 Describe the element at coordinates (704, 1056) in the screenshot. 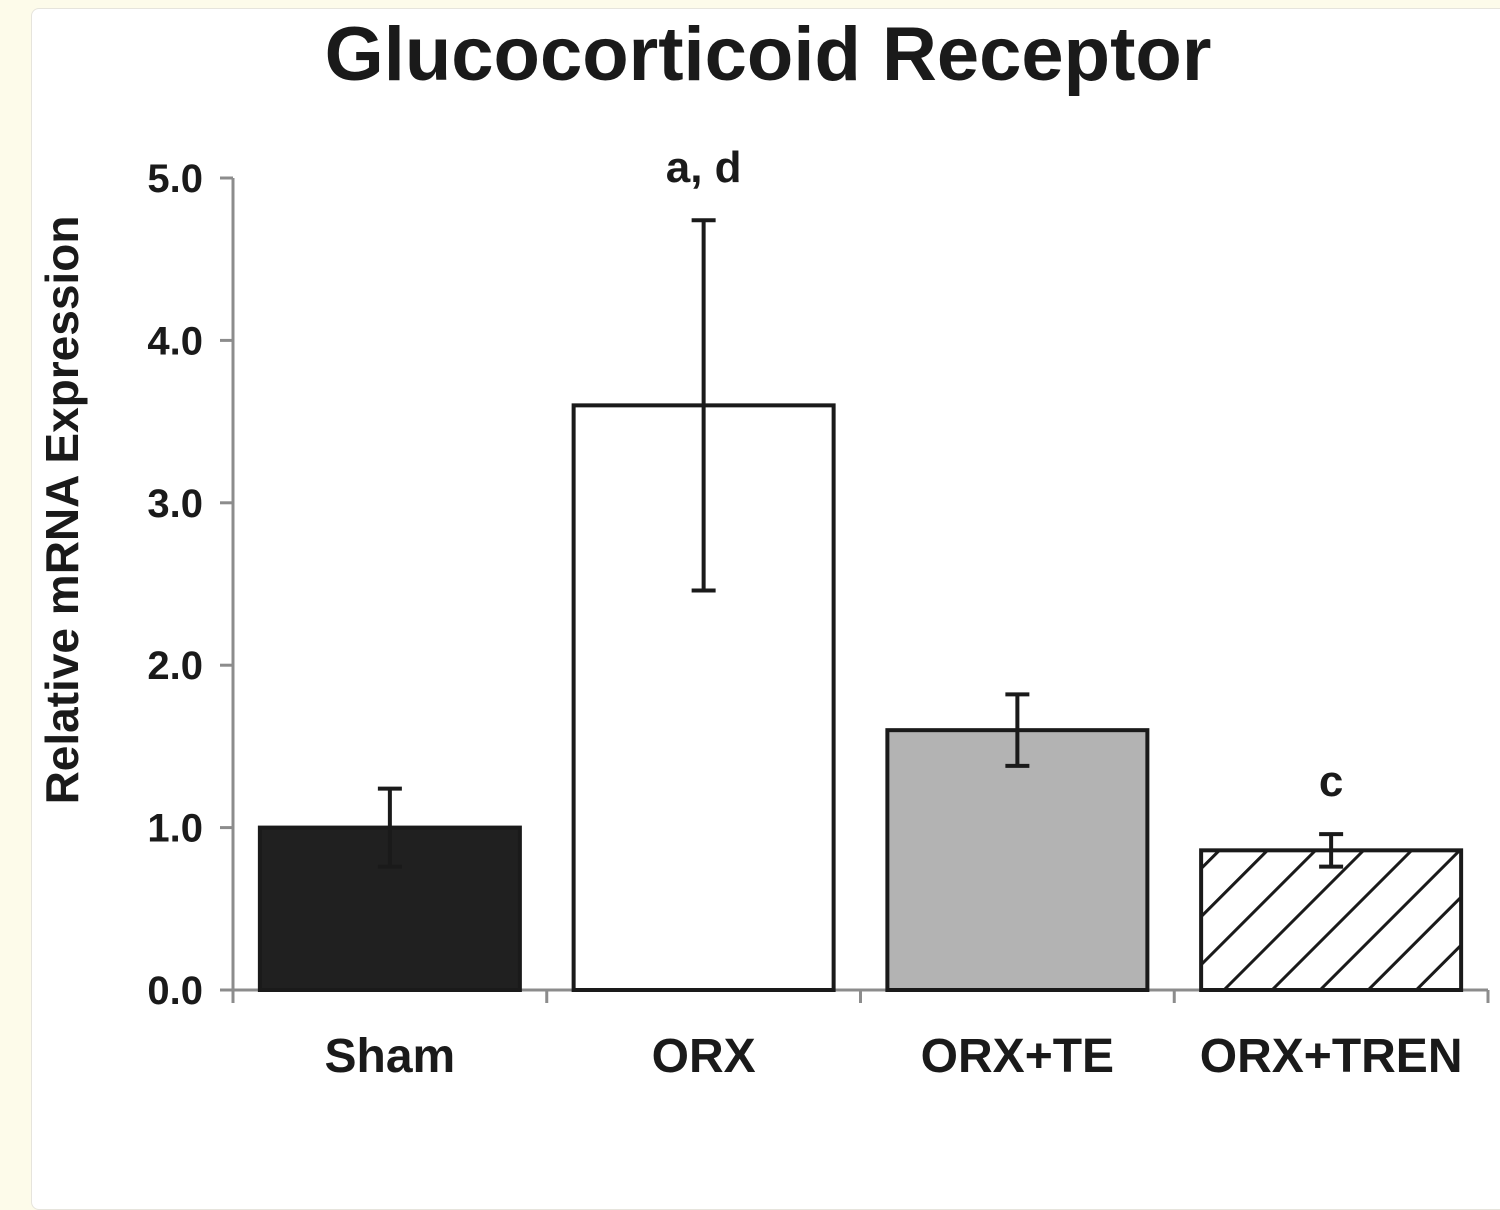

I see `x-tick-label: ORX` at that location.